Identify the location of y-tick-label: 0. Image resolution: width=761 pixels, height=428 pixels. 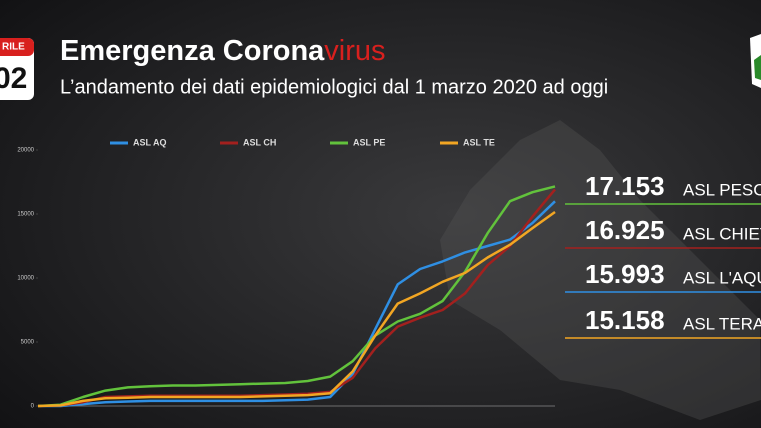
(33, 407).